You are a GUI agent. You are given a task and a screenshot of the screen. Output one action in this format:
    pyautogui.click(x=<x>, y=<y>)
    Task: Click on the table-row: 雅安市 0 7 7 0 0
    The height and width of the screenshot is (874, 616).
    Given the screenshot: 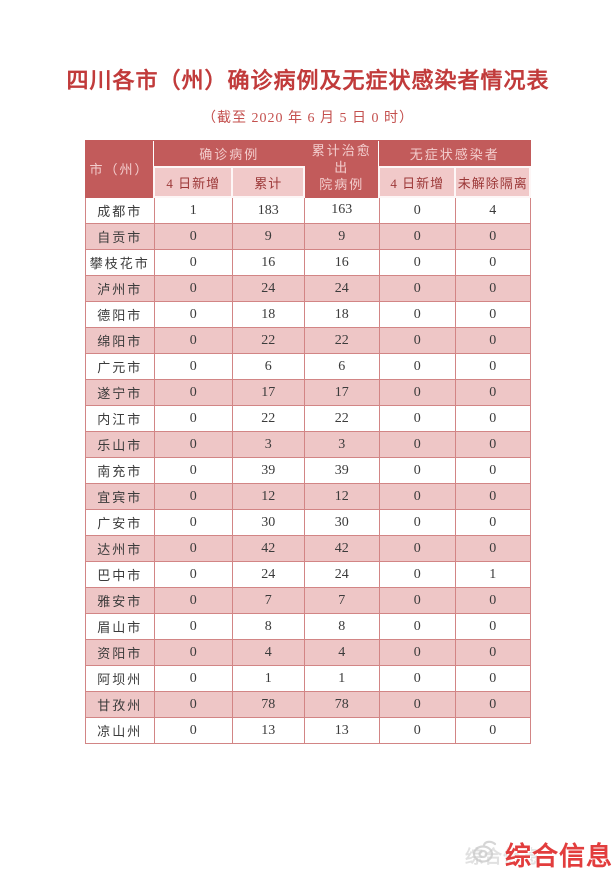 What is the action you would take?
    pyautogui.click(x=307, y=600)
    